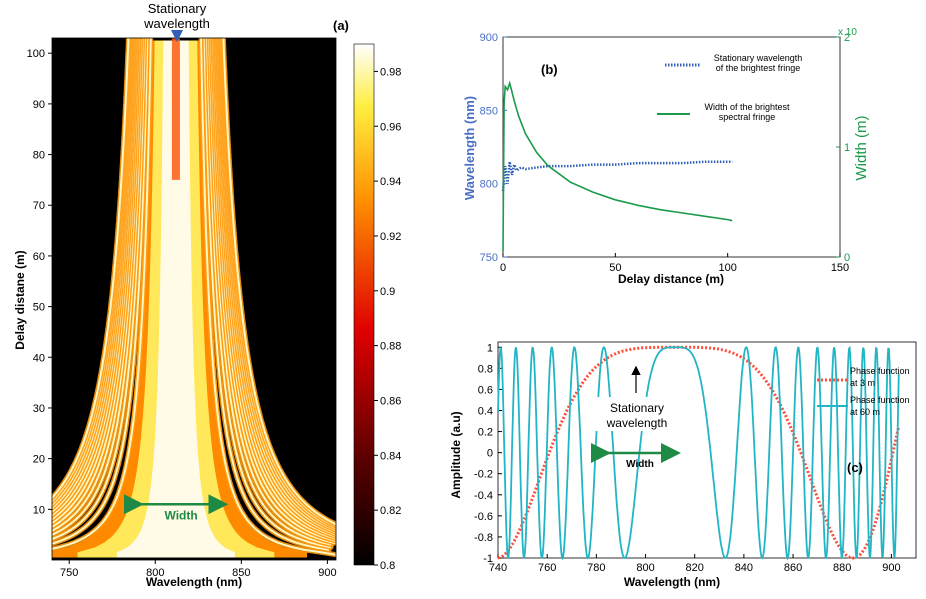 The image size is (926, 599). I want to click on panel-c-xlabel: Wavelength (nm), so click(672, 582).